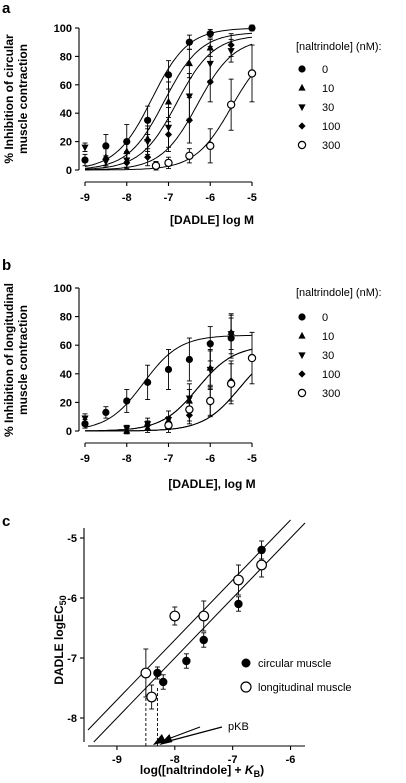 Image resolution: width=406 pixels, height=783 pixels. Describe the element at coordinates (328, 108) in the screenshot. I see `legend-label: 30` at that location.